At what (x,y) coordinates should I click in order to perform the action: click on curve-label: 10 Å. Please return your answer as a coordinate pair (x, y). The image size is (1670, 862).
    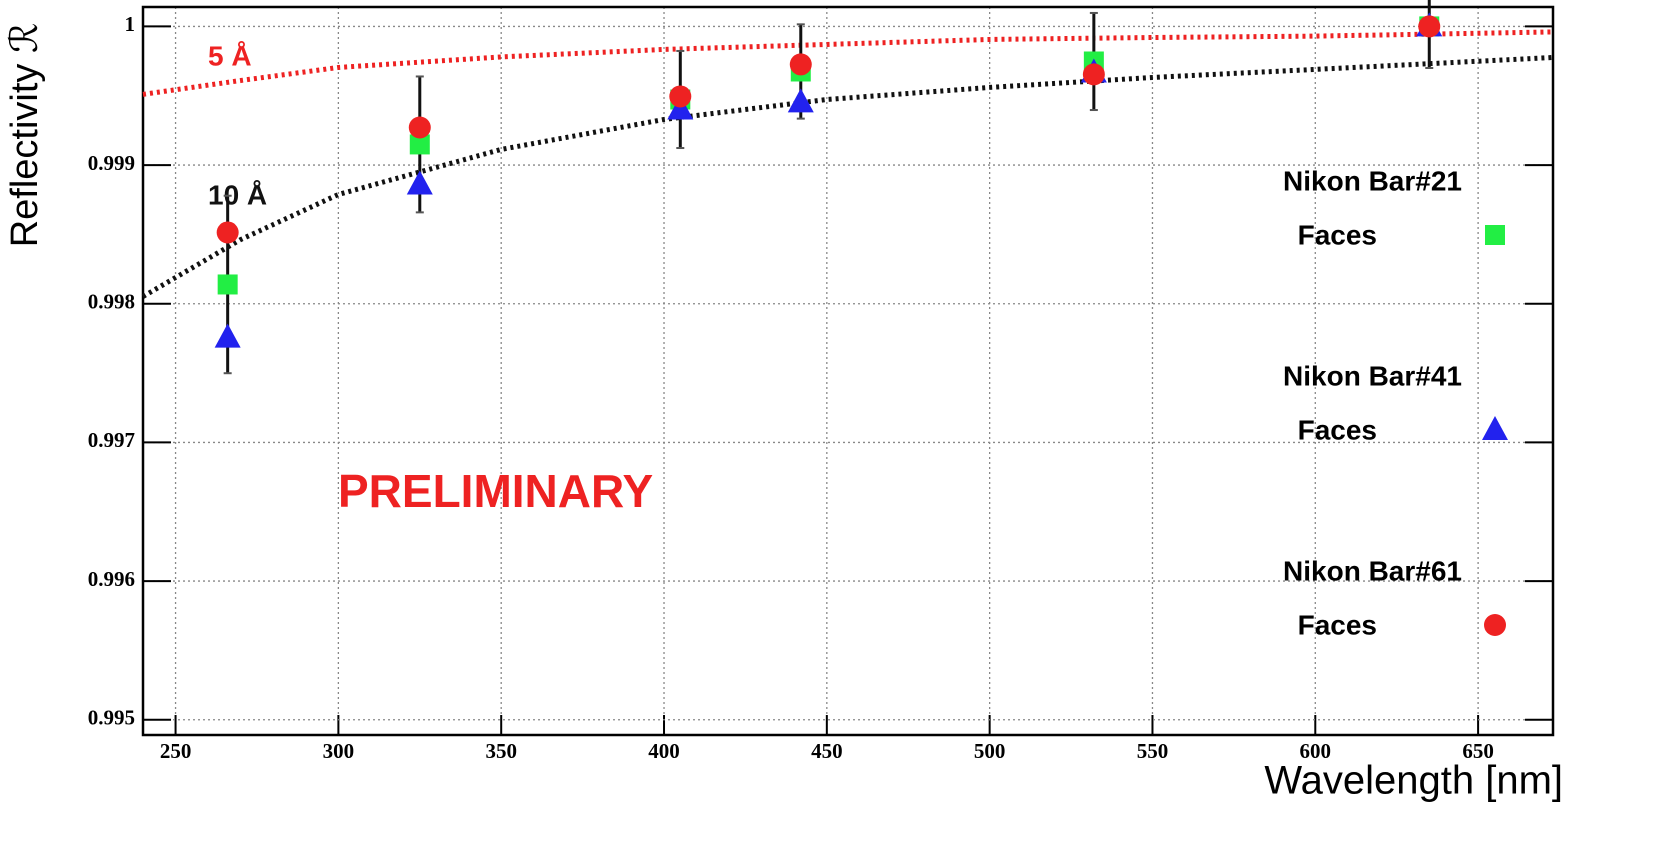
    Looking at the image, I should click on (237, 194).